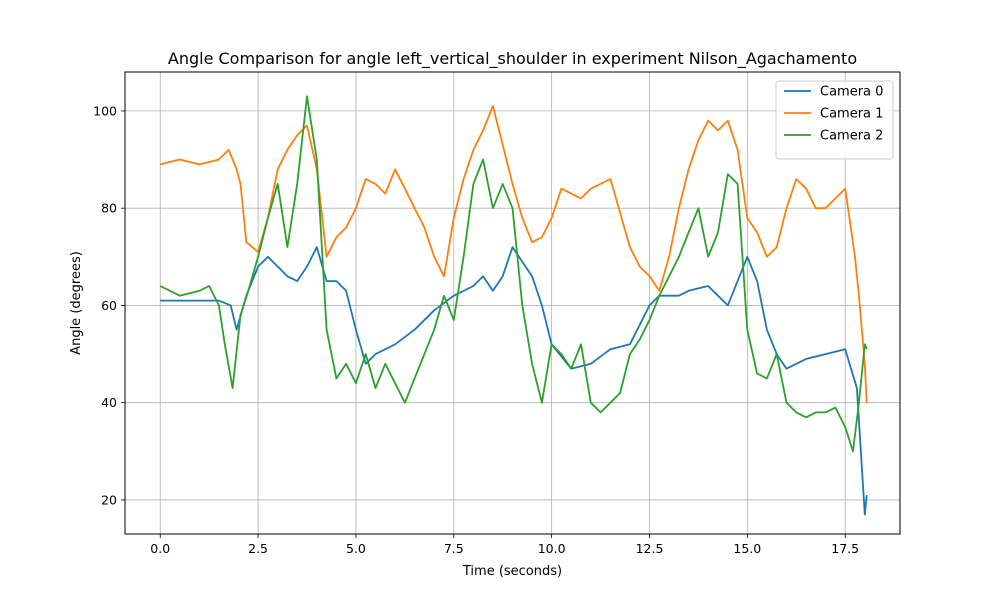 The height and width of the screenshot is (604, 1000). I want to click on legend-label: Camera 0, so click(851, 92).